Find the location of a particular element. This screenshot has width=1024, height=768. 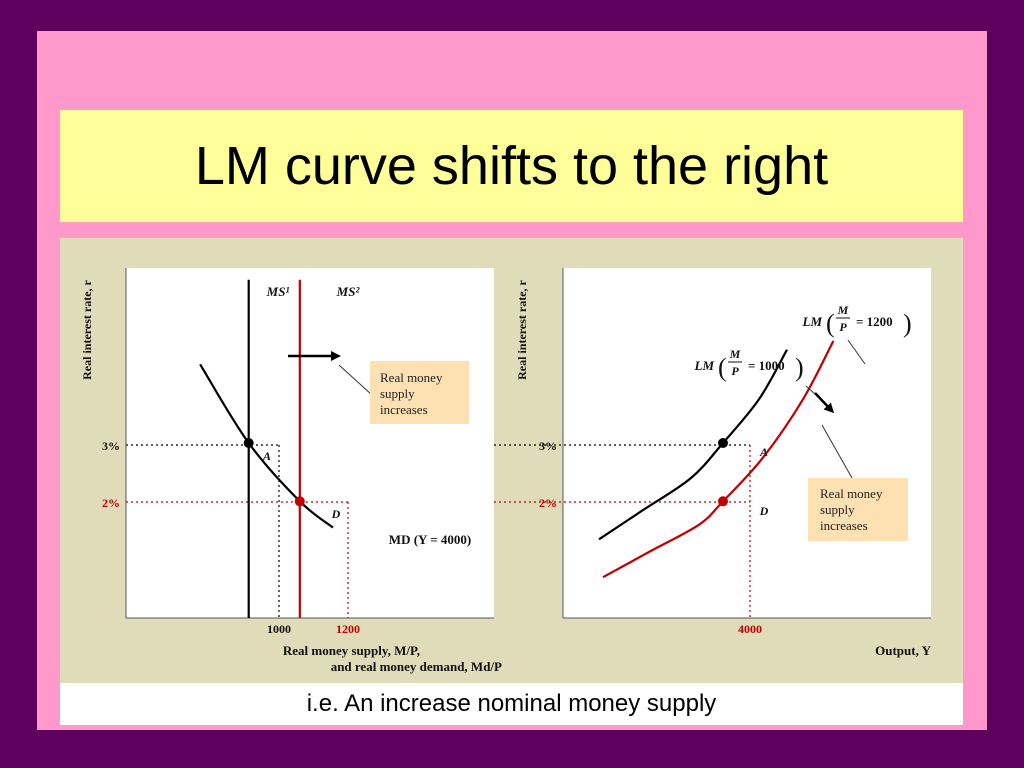

shift-right-arrow-right is located at coordinates (824, 403).